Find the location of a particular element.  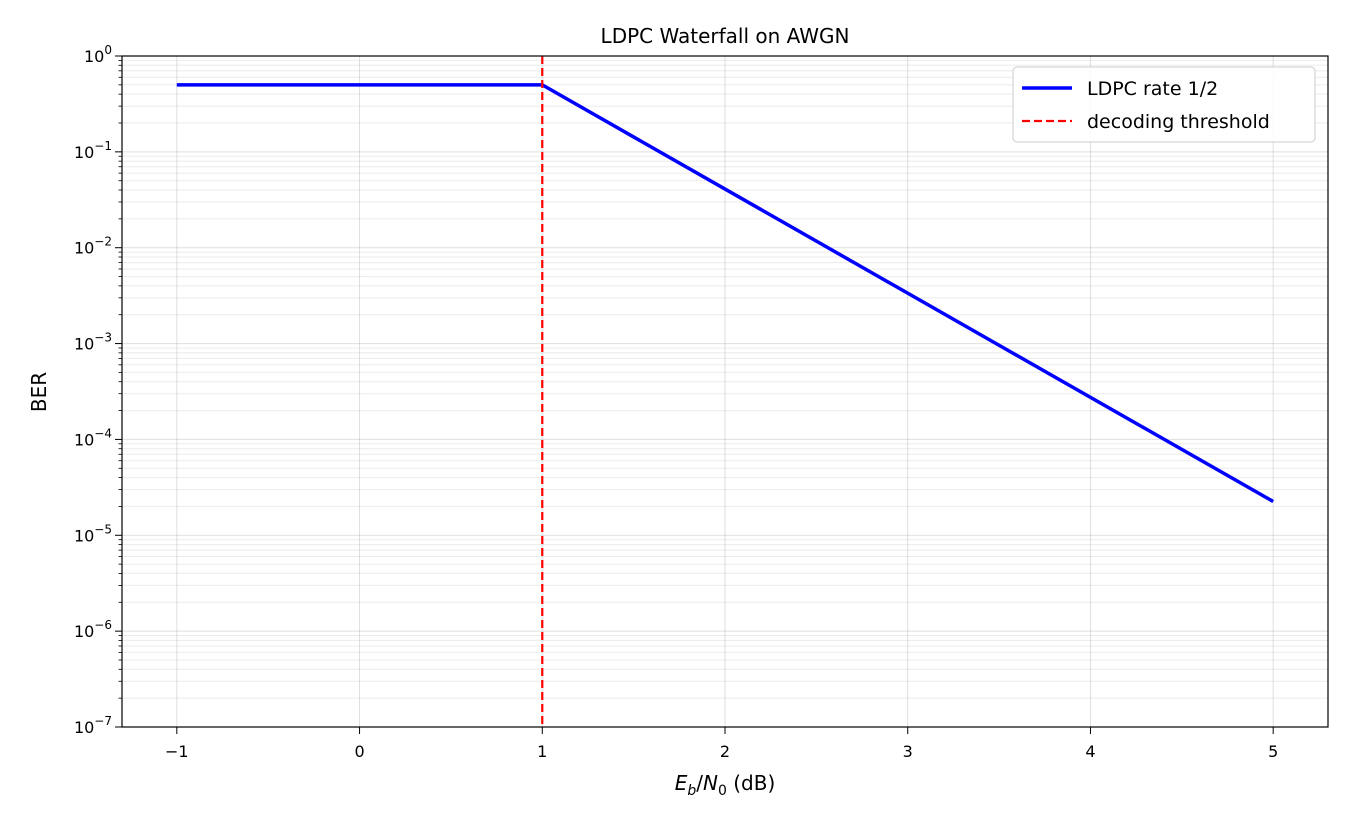

legend-label-threshold: decoding threshold is located at coordinates (1178, 122).